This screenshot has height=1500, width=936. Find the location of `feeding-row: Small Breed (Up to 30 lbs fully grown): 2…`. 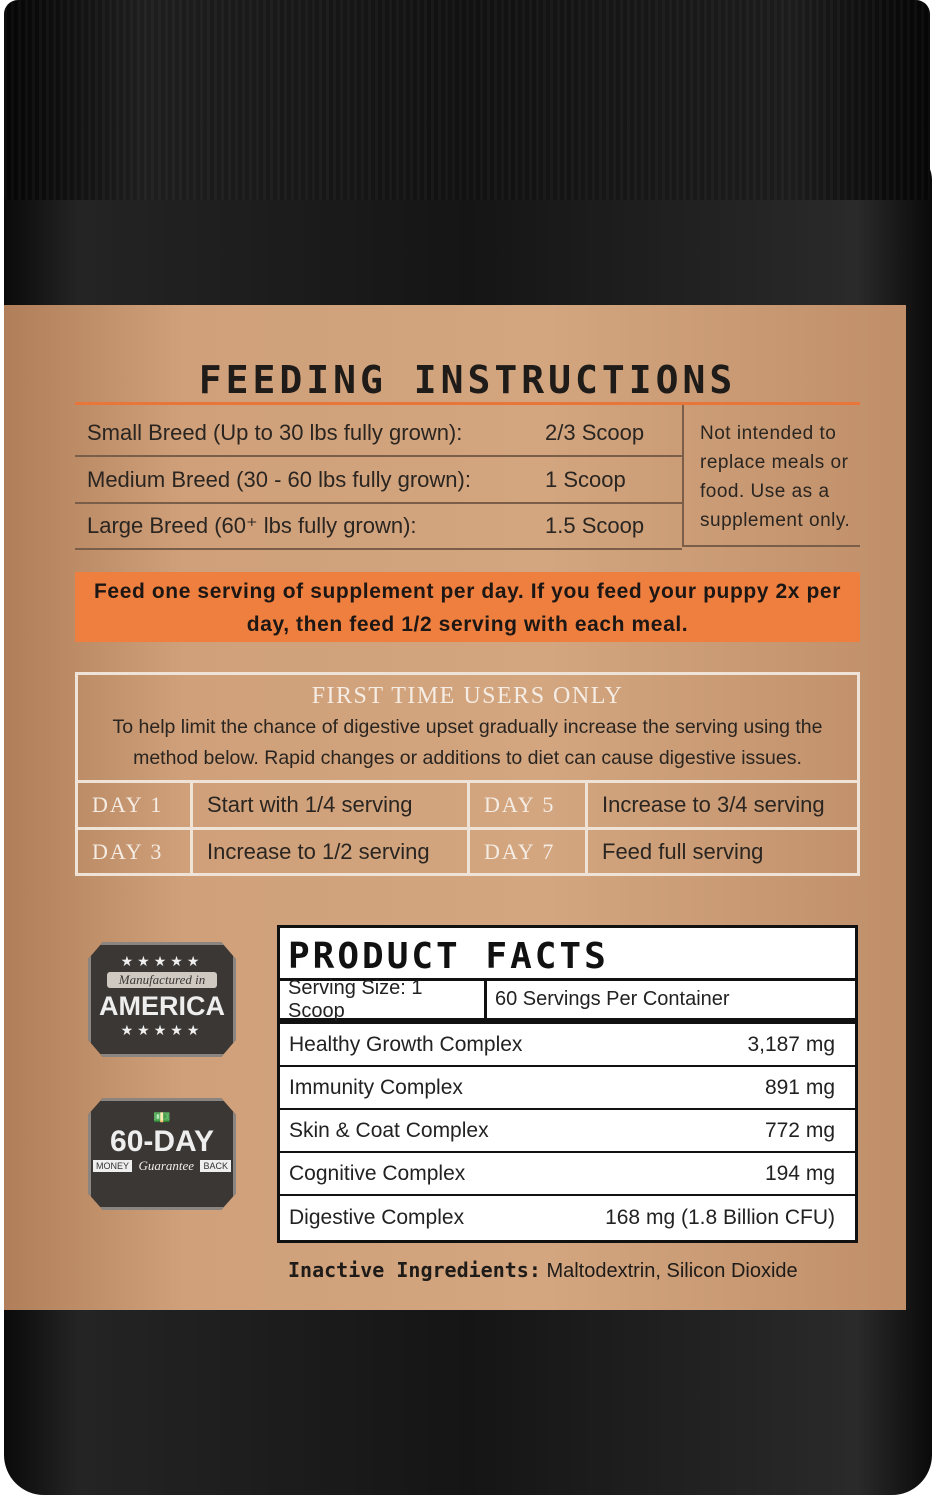

feeding-row: Small Breed (Up to 30 lbs fully grown): 2… is located at coordinates (378, 433).